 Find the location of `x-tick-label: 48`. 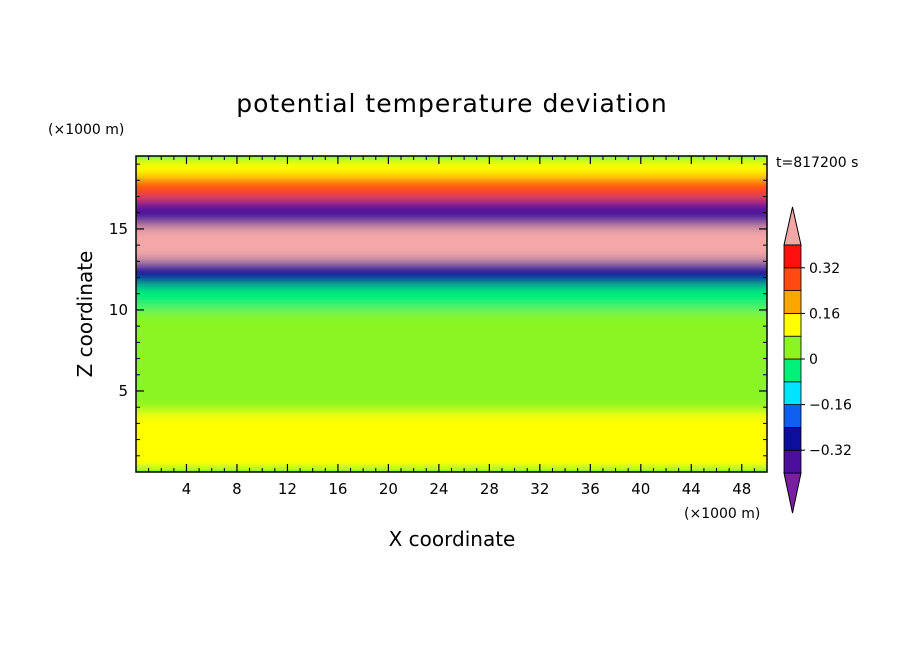

x-tick-label: 48 is located at coordinates (741, 489).